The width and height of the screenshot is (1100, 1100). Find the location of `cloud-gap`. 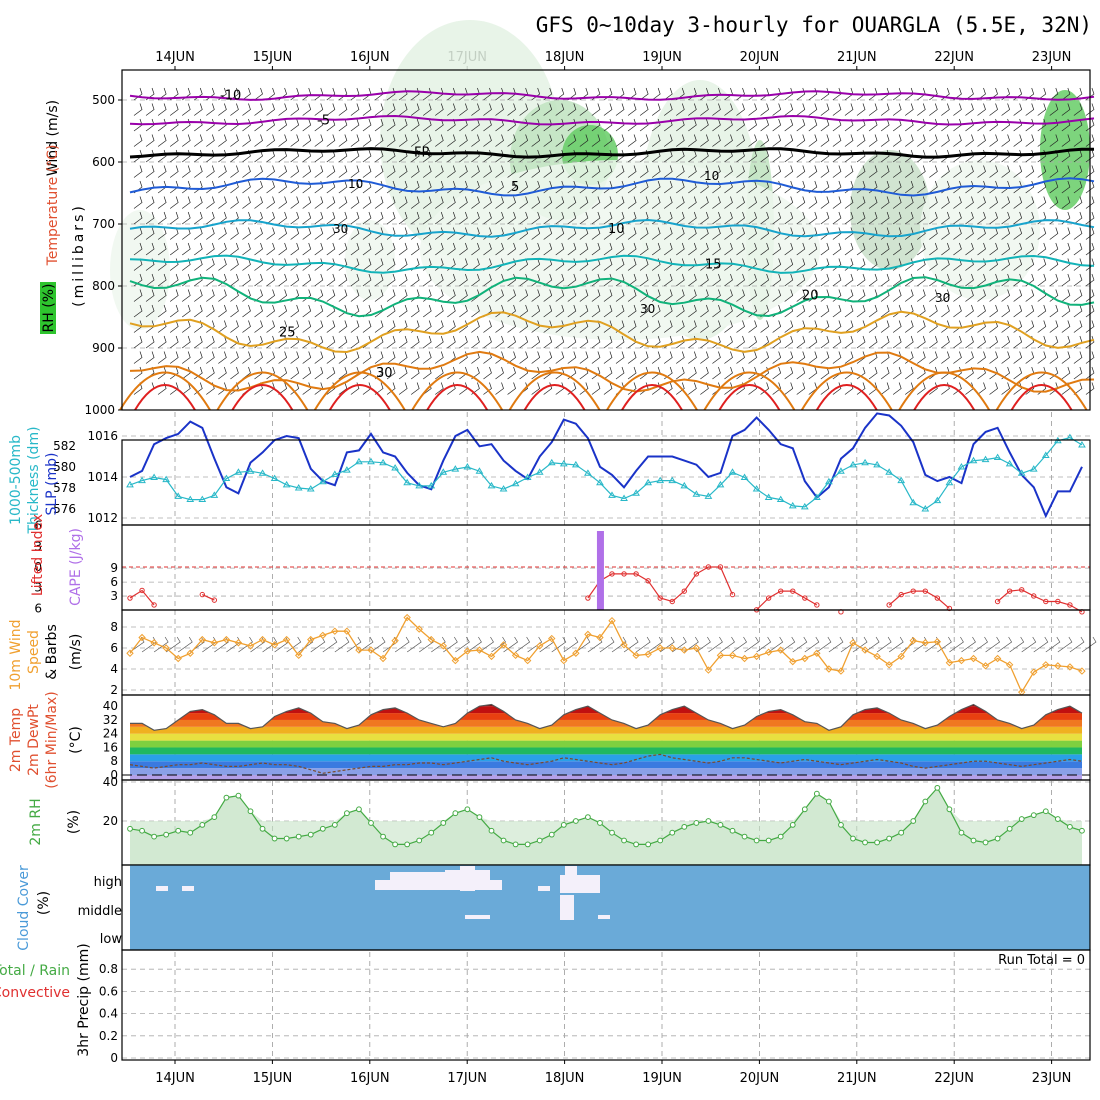

cloud-gap is located at coordinates (420, 881).